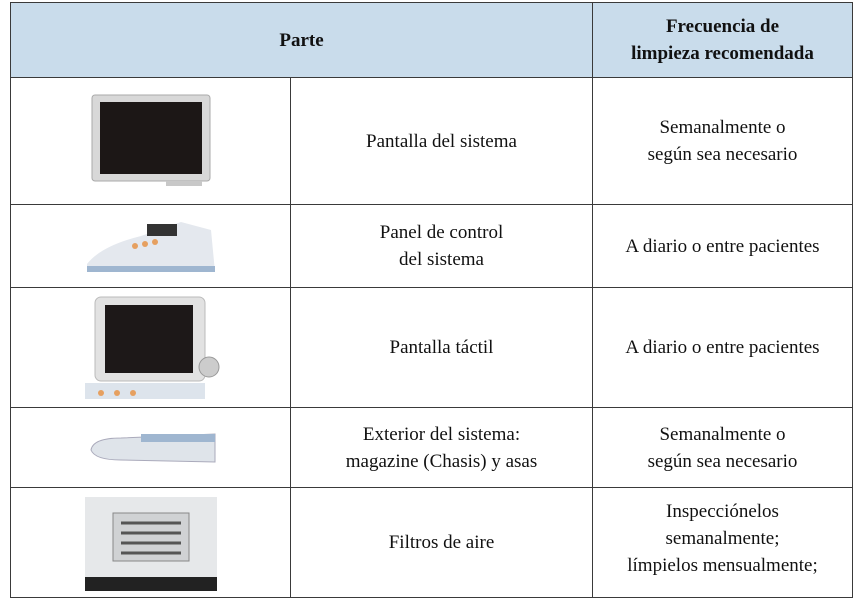  What do you see at coordinates (441, 434) in the screenshot?
I see `part-text: Exterior del sistema:` at bounding box center [441, 434].